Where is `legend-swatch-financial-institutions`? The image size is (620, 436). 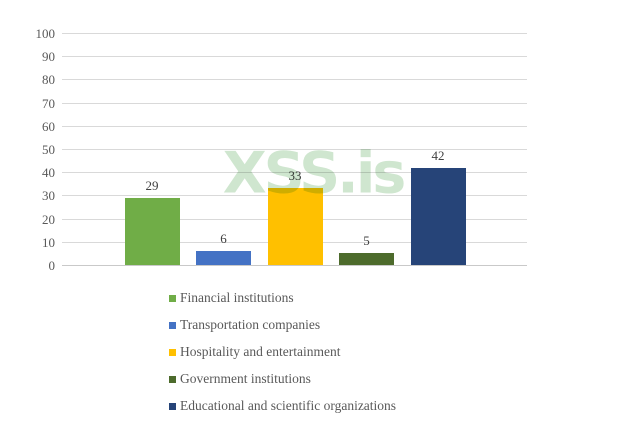 legend-swatch-financial-institutions is located at coordinates (172, 298).